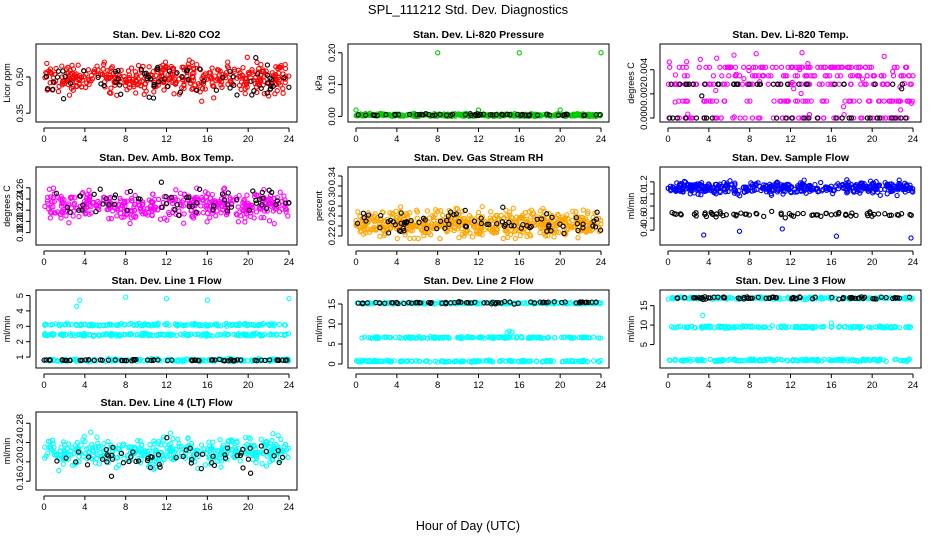 The image size is (936, 540). Describe the element at coordinates (332, 84) in the screenshot. I see `y-tick-label: 0.10` at that location.